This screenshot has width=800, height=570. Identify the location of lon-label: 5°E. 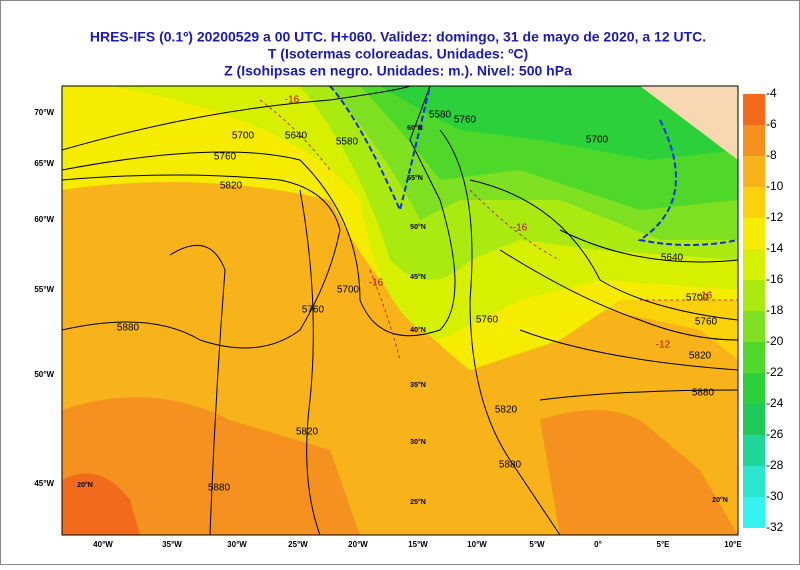
(664, 544).